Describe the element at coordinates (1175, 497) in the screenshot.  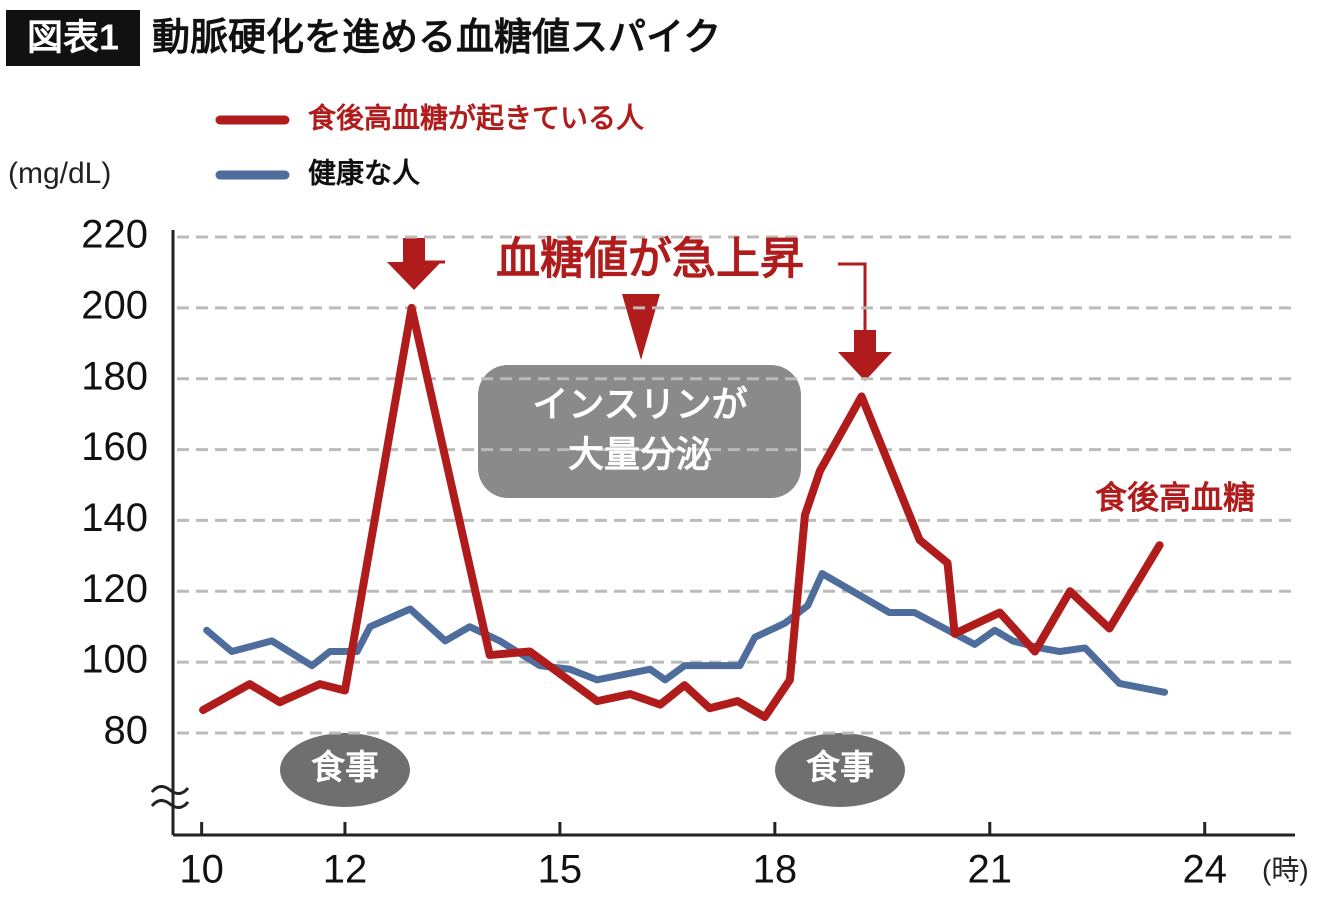
I see `annotation: 食後高血糖` at that location.